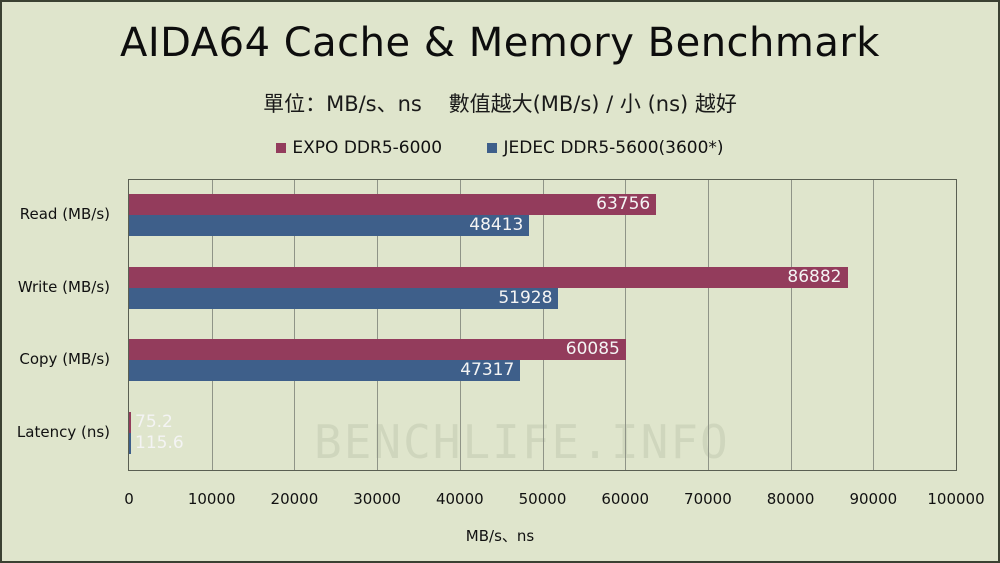 Image resolution: width=1000 pixels, height=563 pixels. What do you see at coordinates (500, 104) in the screenshot?
I see `chart-subtitle: 單位：MB/s、ns 數值越大(MB/s) / 小 (ns) 越好` at bounding box center [500, 104].